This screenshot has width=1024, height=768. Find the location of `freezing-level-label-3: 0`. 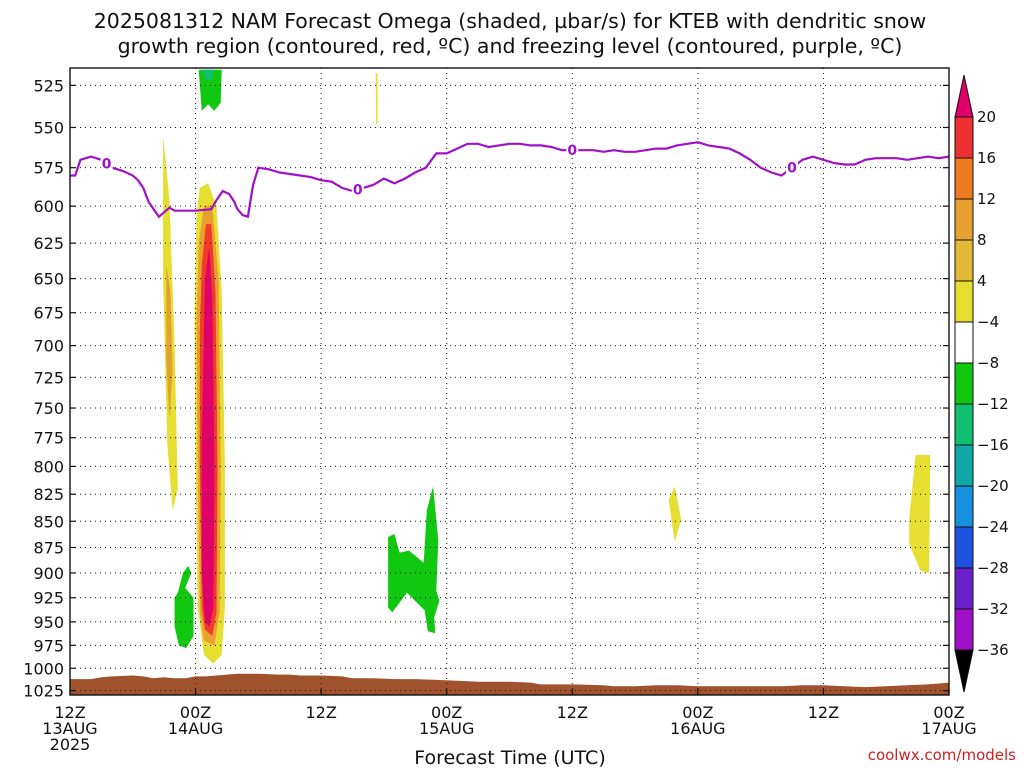

freezing-level-label-3: 0 is located at coordinates (792, 169).